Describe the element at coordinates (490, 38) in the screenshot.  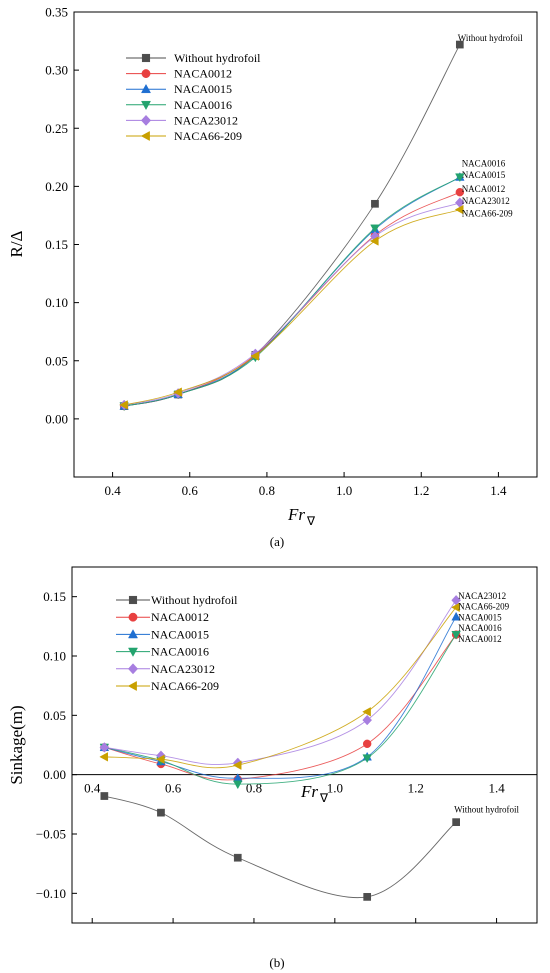
I see `series-end-label: Without hydrofoil` at that location.